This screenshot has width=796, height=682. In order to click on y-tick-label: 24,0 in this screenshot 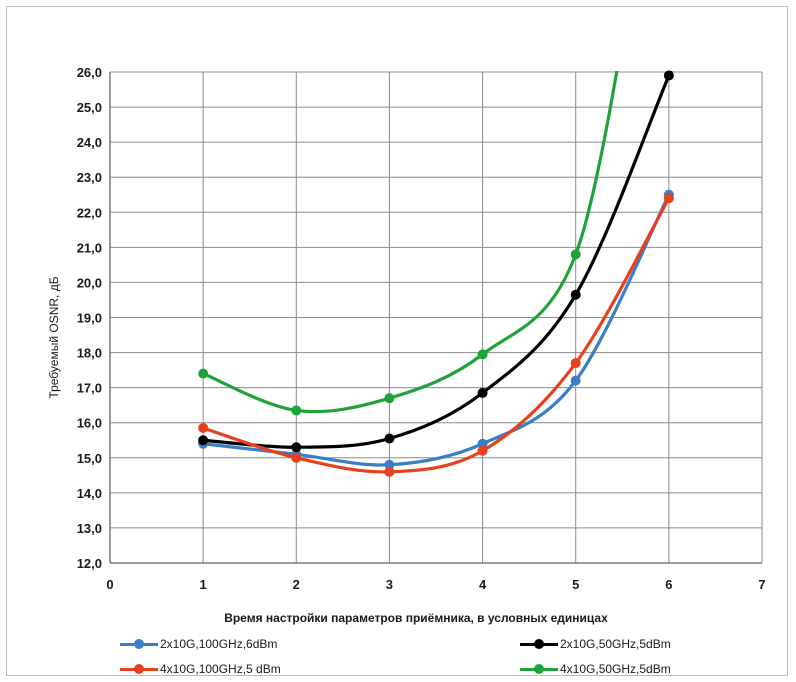, I will do `click(89, 142)`.